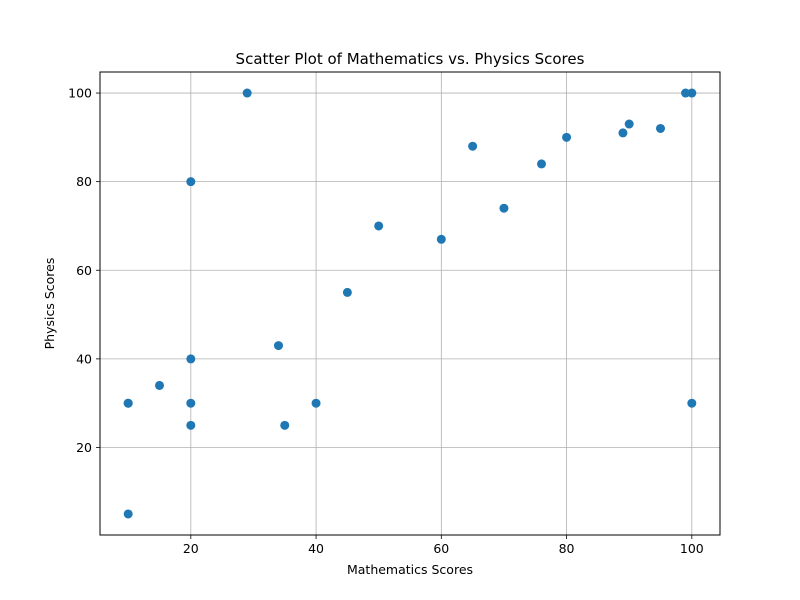 The image size is (800, 600). I want to click on x-tick-label: 100, so click(692, 548).